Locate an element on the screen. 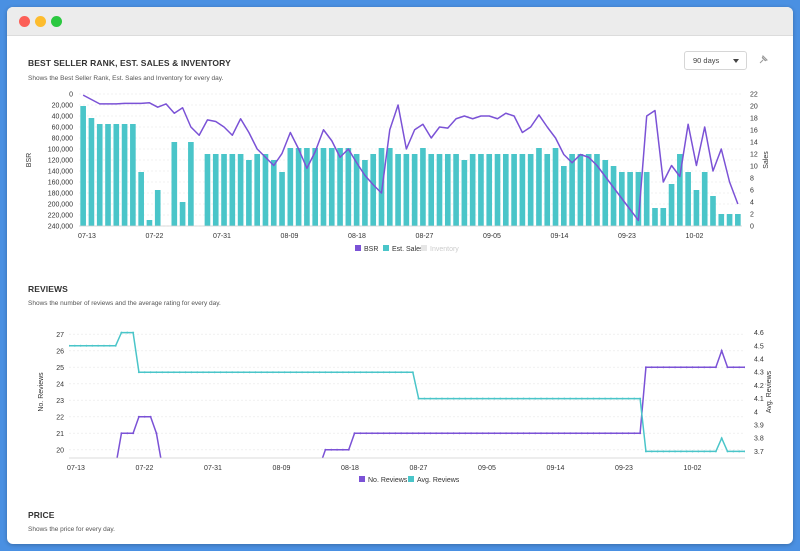 Image resolution: width=800 pixels, height=551 pixels. x-tick-label: 08-27 is located at coordinates (425, 236).